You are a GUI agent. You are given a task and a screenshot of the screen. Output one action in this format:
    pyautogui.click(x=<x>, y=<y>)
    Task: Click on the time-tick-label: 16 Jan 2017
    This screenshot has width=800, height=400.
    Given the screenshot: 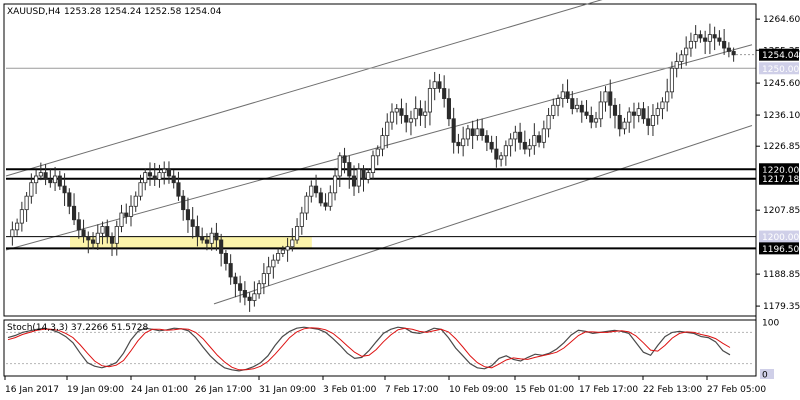 What is the action you would take?
    pyautogui.click(x=32, y=390)
    